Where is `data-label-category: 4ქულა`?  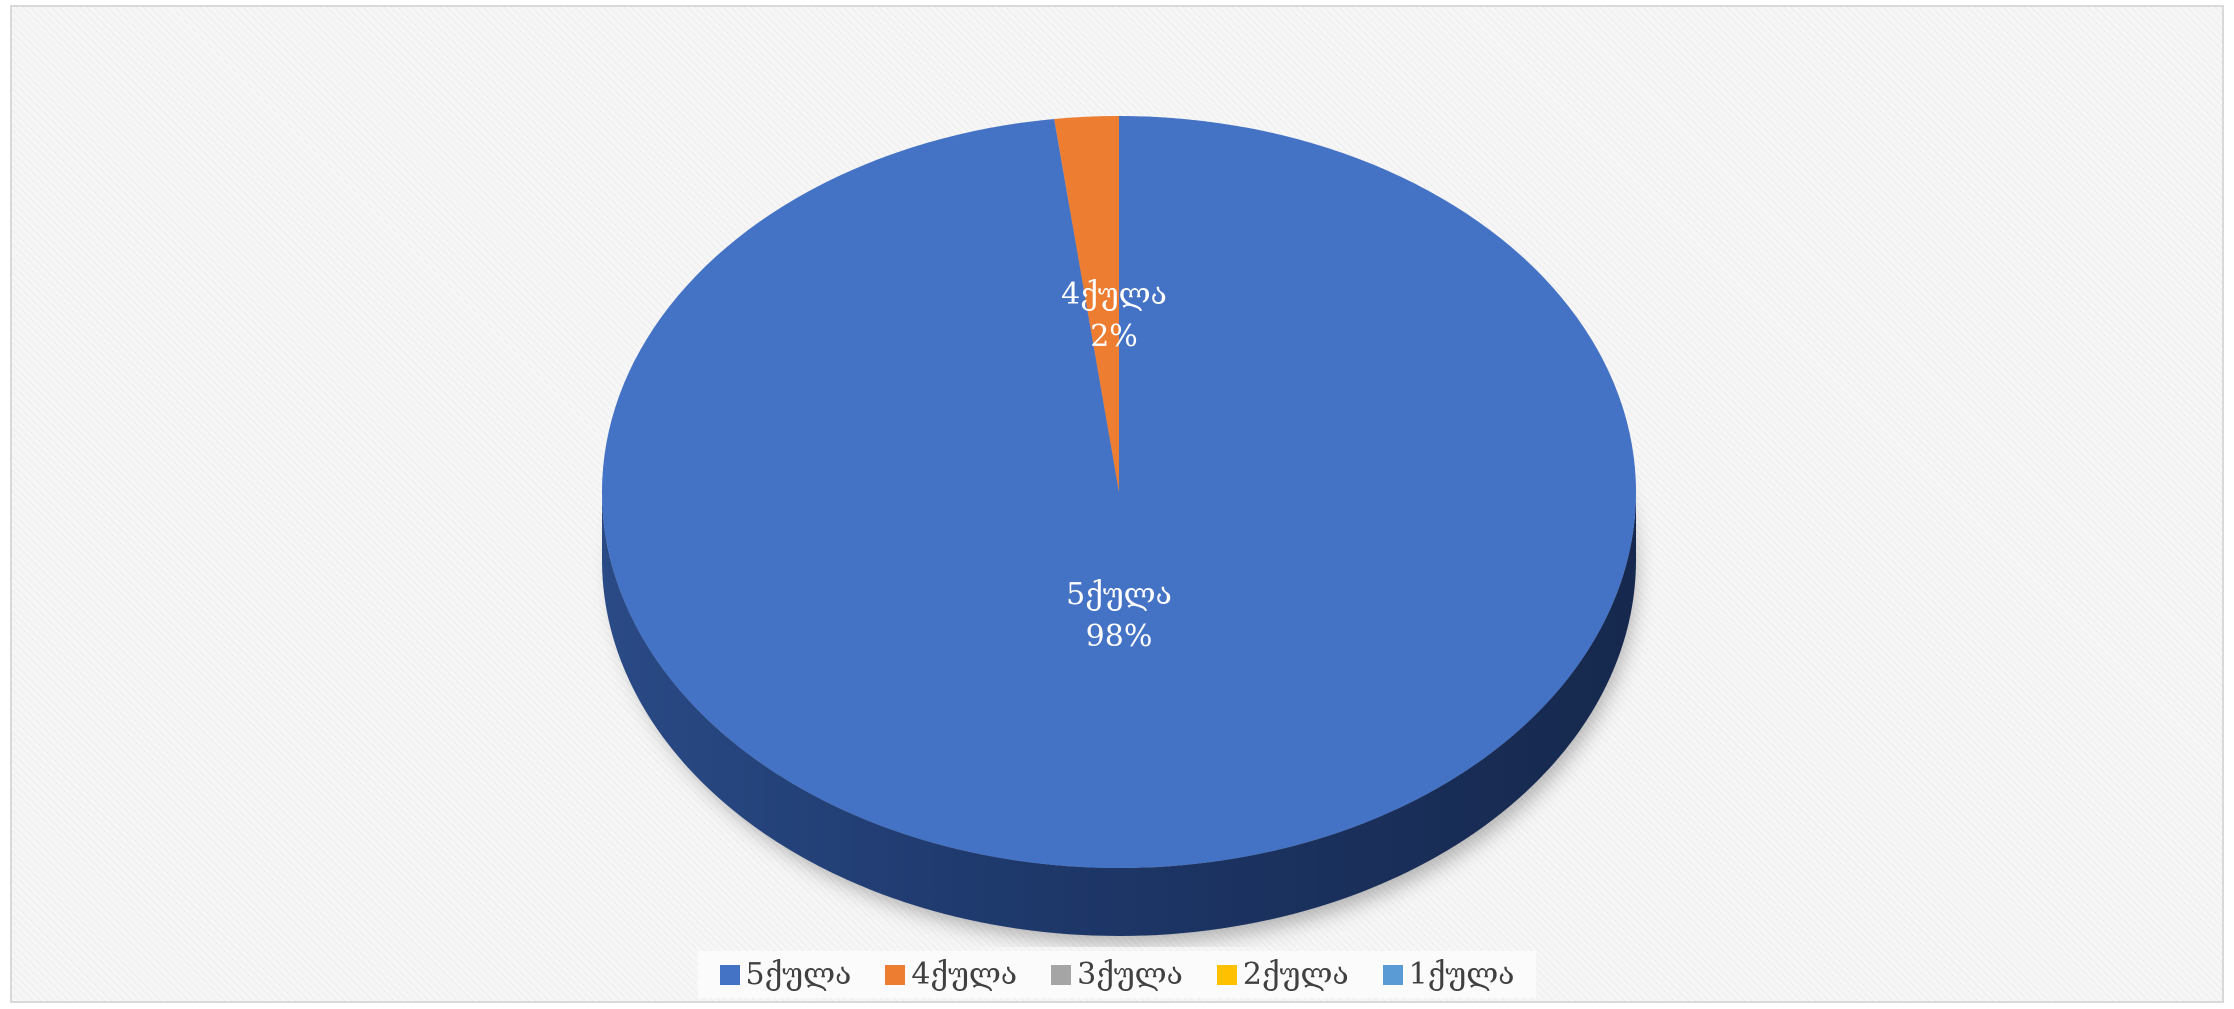
data-label-category: 4ქულა is located at coordinates (1114, 294).